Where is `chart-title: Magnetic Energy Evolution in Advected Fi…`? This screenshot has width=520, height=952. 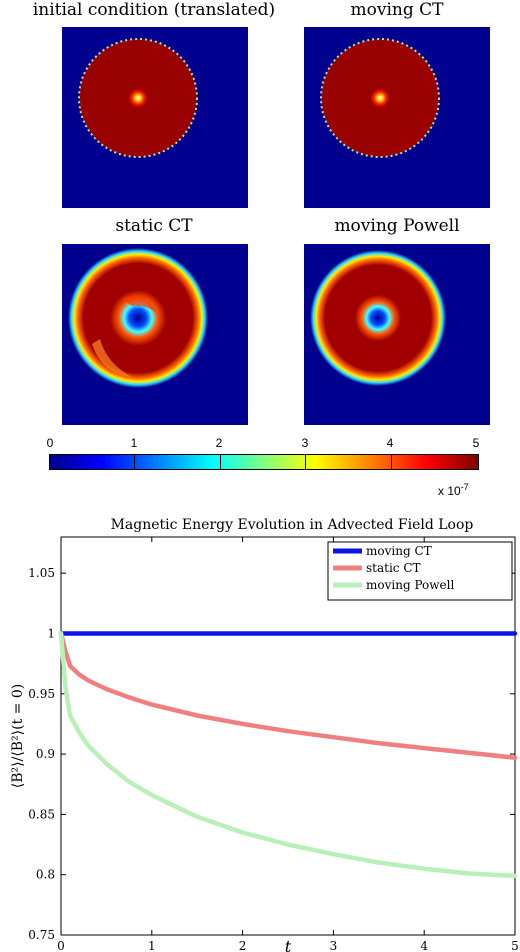
chart-title: Magnetic Energy Evolution in Advected Fi… is located at coordinates (292, 525).